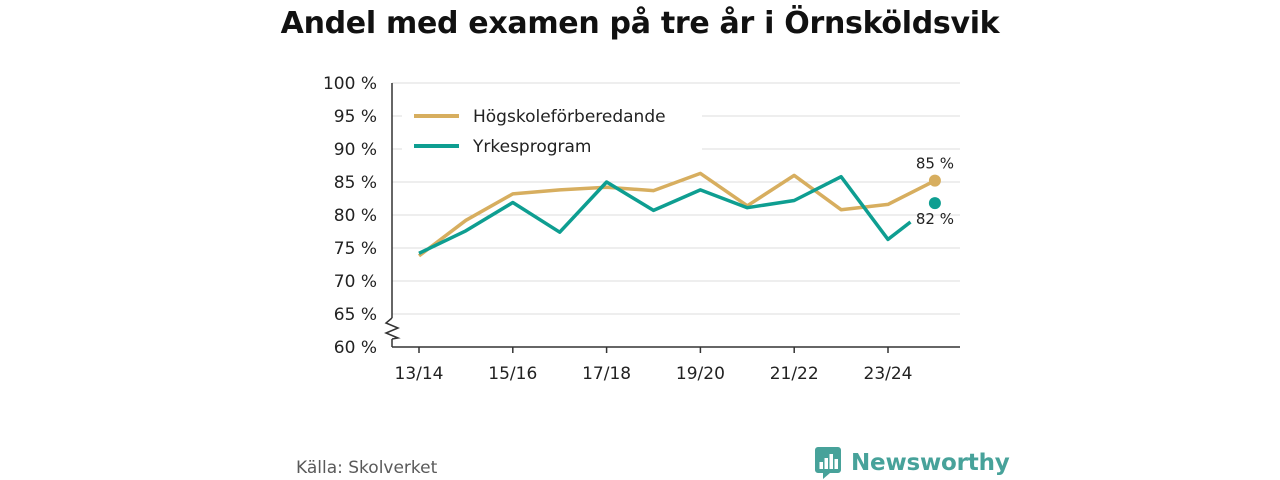 The width and height of the screenshot is (1280, 480). What do you see at coordinates (355, 117) in the screenshot?
I see `y-tick-label: 95 %` at bounding box center [355, 117].